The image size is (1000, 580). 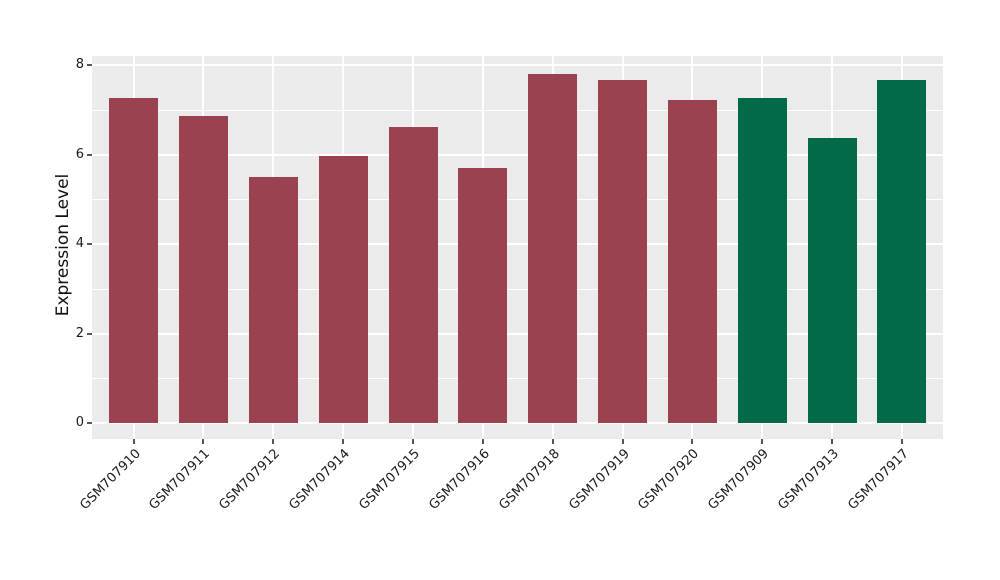 What do you see at coordinates (79, 422) in the screenshot?
I see `y-tick-label: 0` at bounding box center [79, 422].